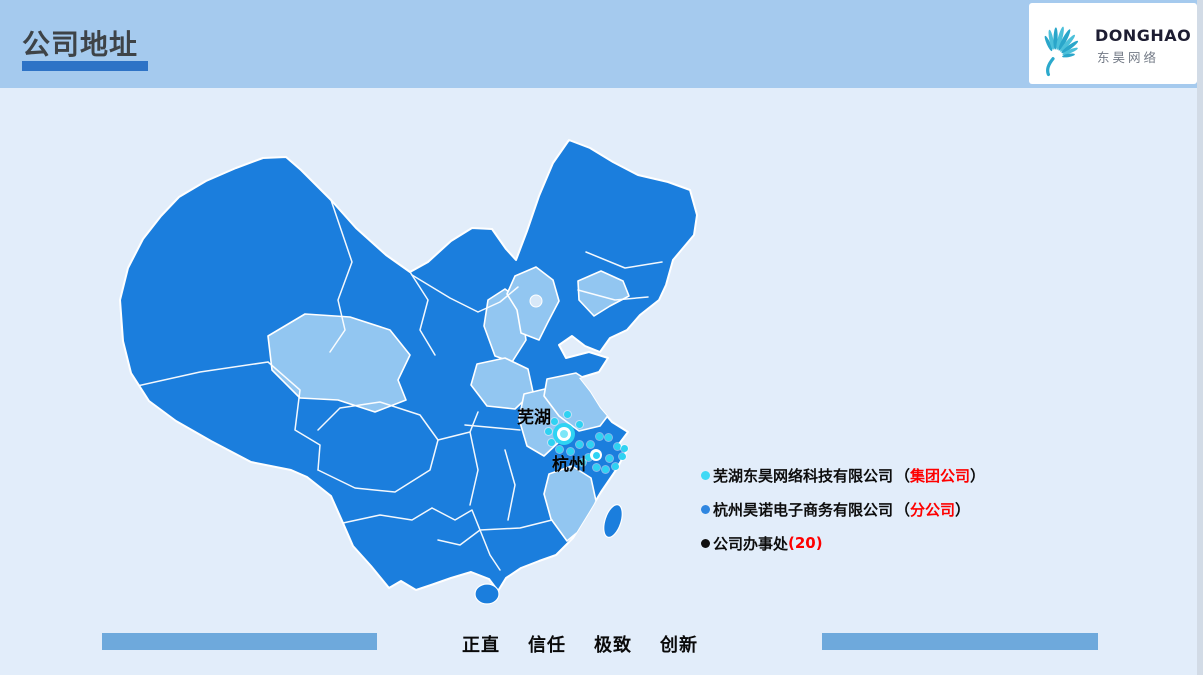  I want to click on motto-word: 正直, so click(481, 645).